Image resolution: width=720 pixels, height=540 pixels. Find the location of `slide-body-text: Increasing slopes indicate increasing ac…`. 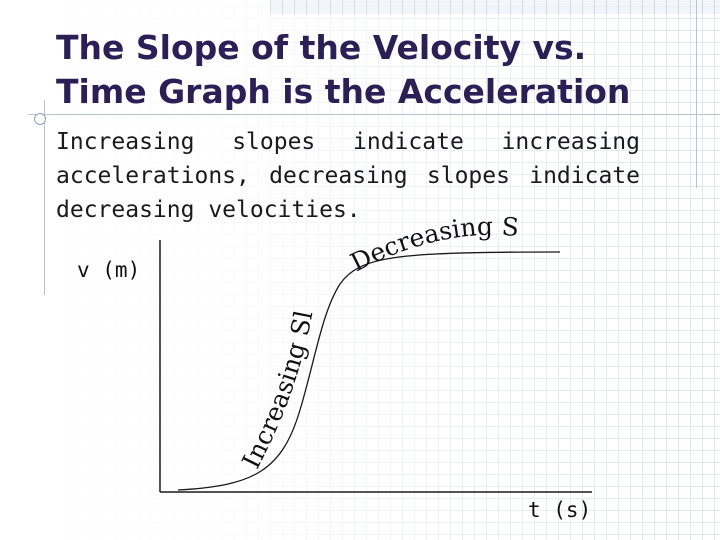

slide-body-text: Increasing slopes indicate increasing ac… is located at coordinates (348, 176).